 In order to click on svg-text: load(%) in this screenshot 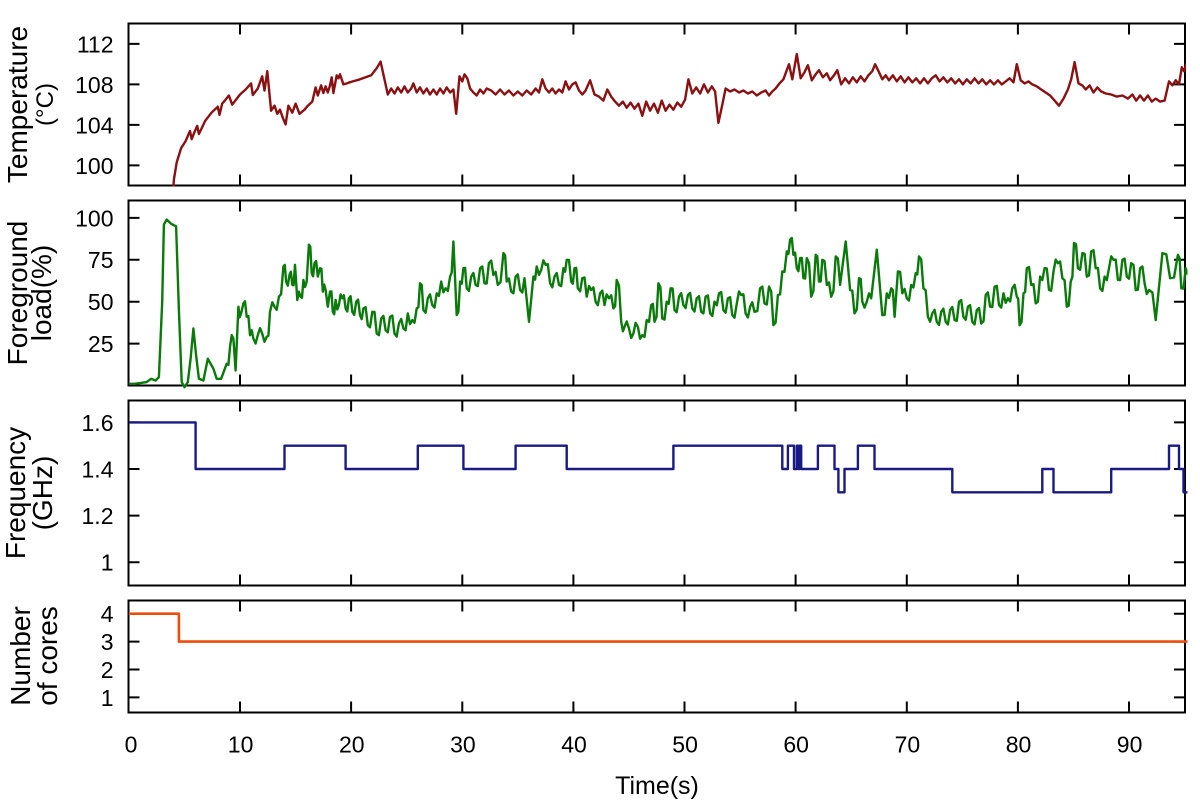, I will do `click(41, 293)`.